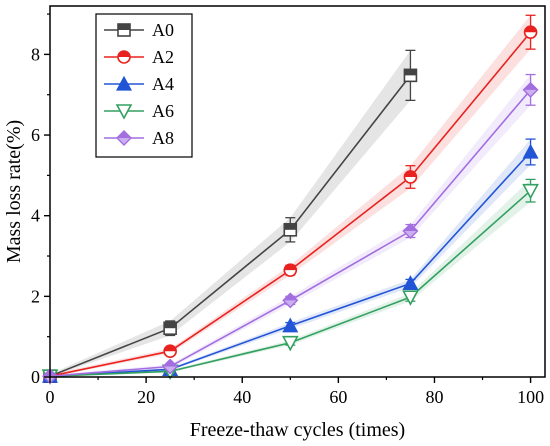 This screenshot has height=446, width=550. Describe the element at coordinates (35, 377) in the screenshot. I see `y-tick-label: 0` at that location.